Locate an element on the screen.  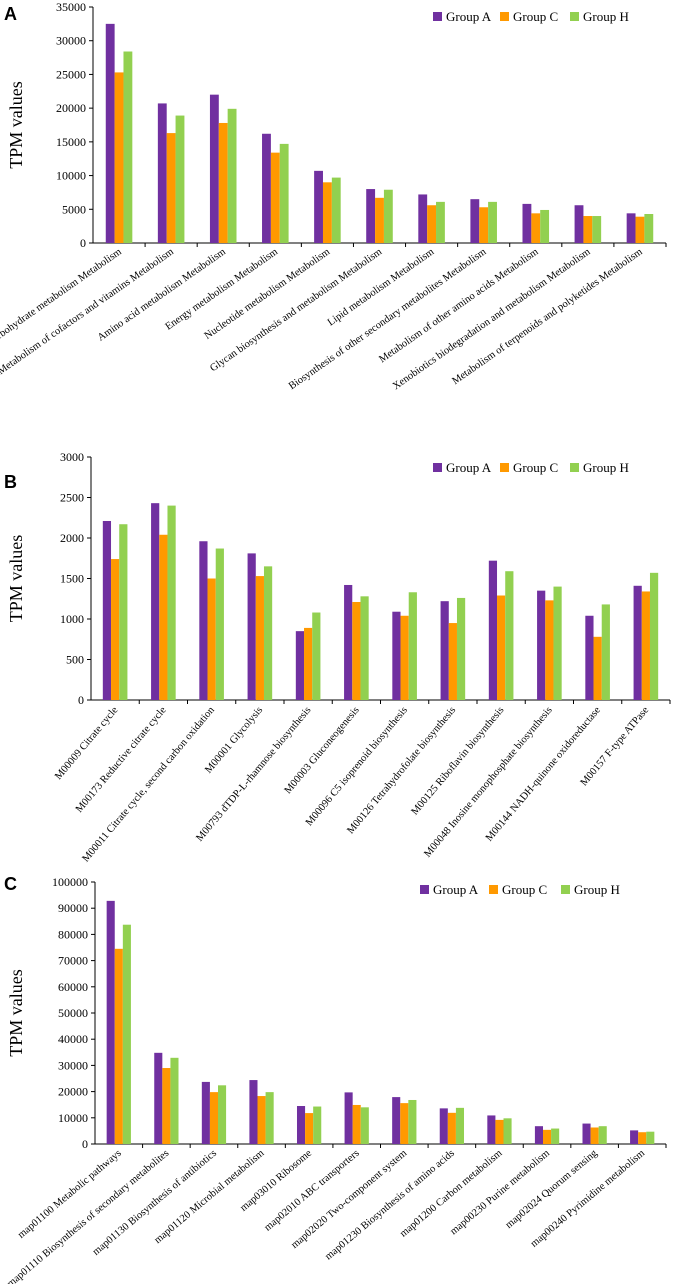
chart-c-y-tick-label: 90000 is located at coordinates (73, 908).